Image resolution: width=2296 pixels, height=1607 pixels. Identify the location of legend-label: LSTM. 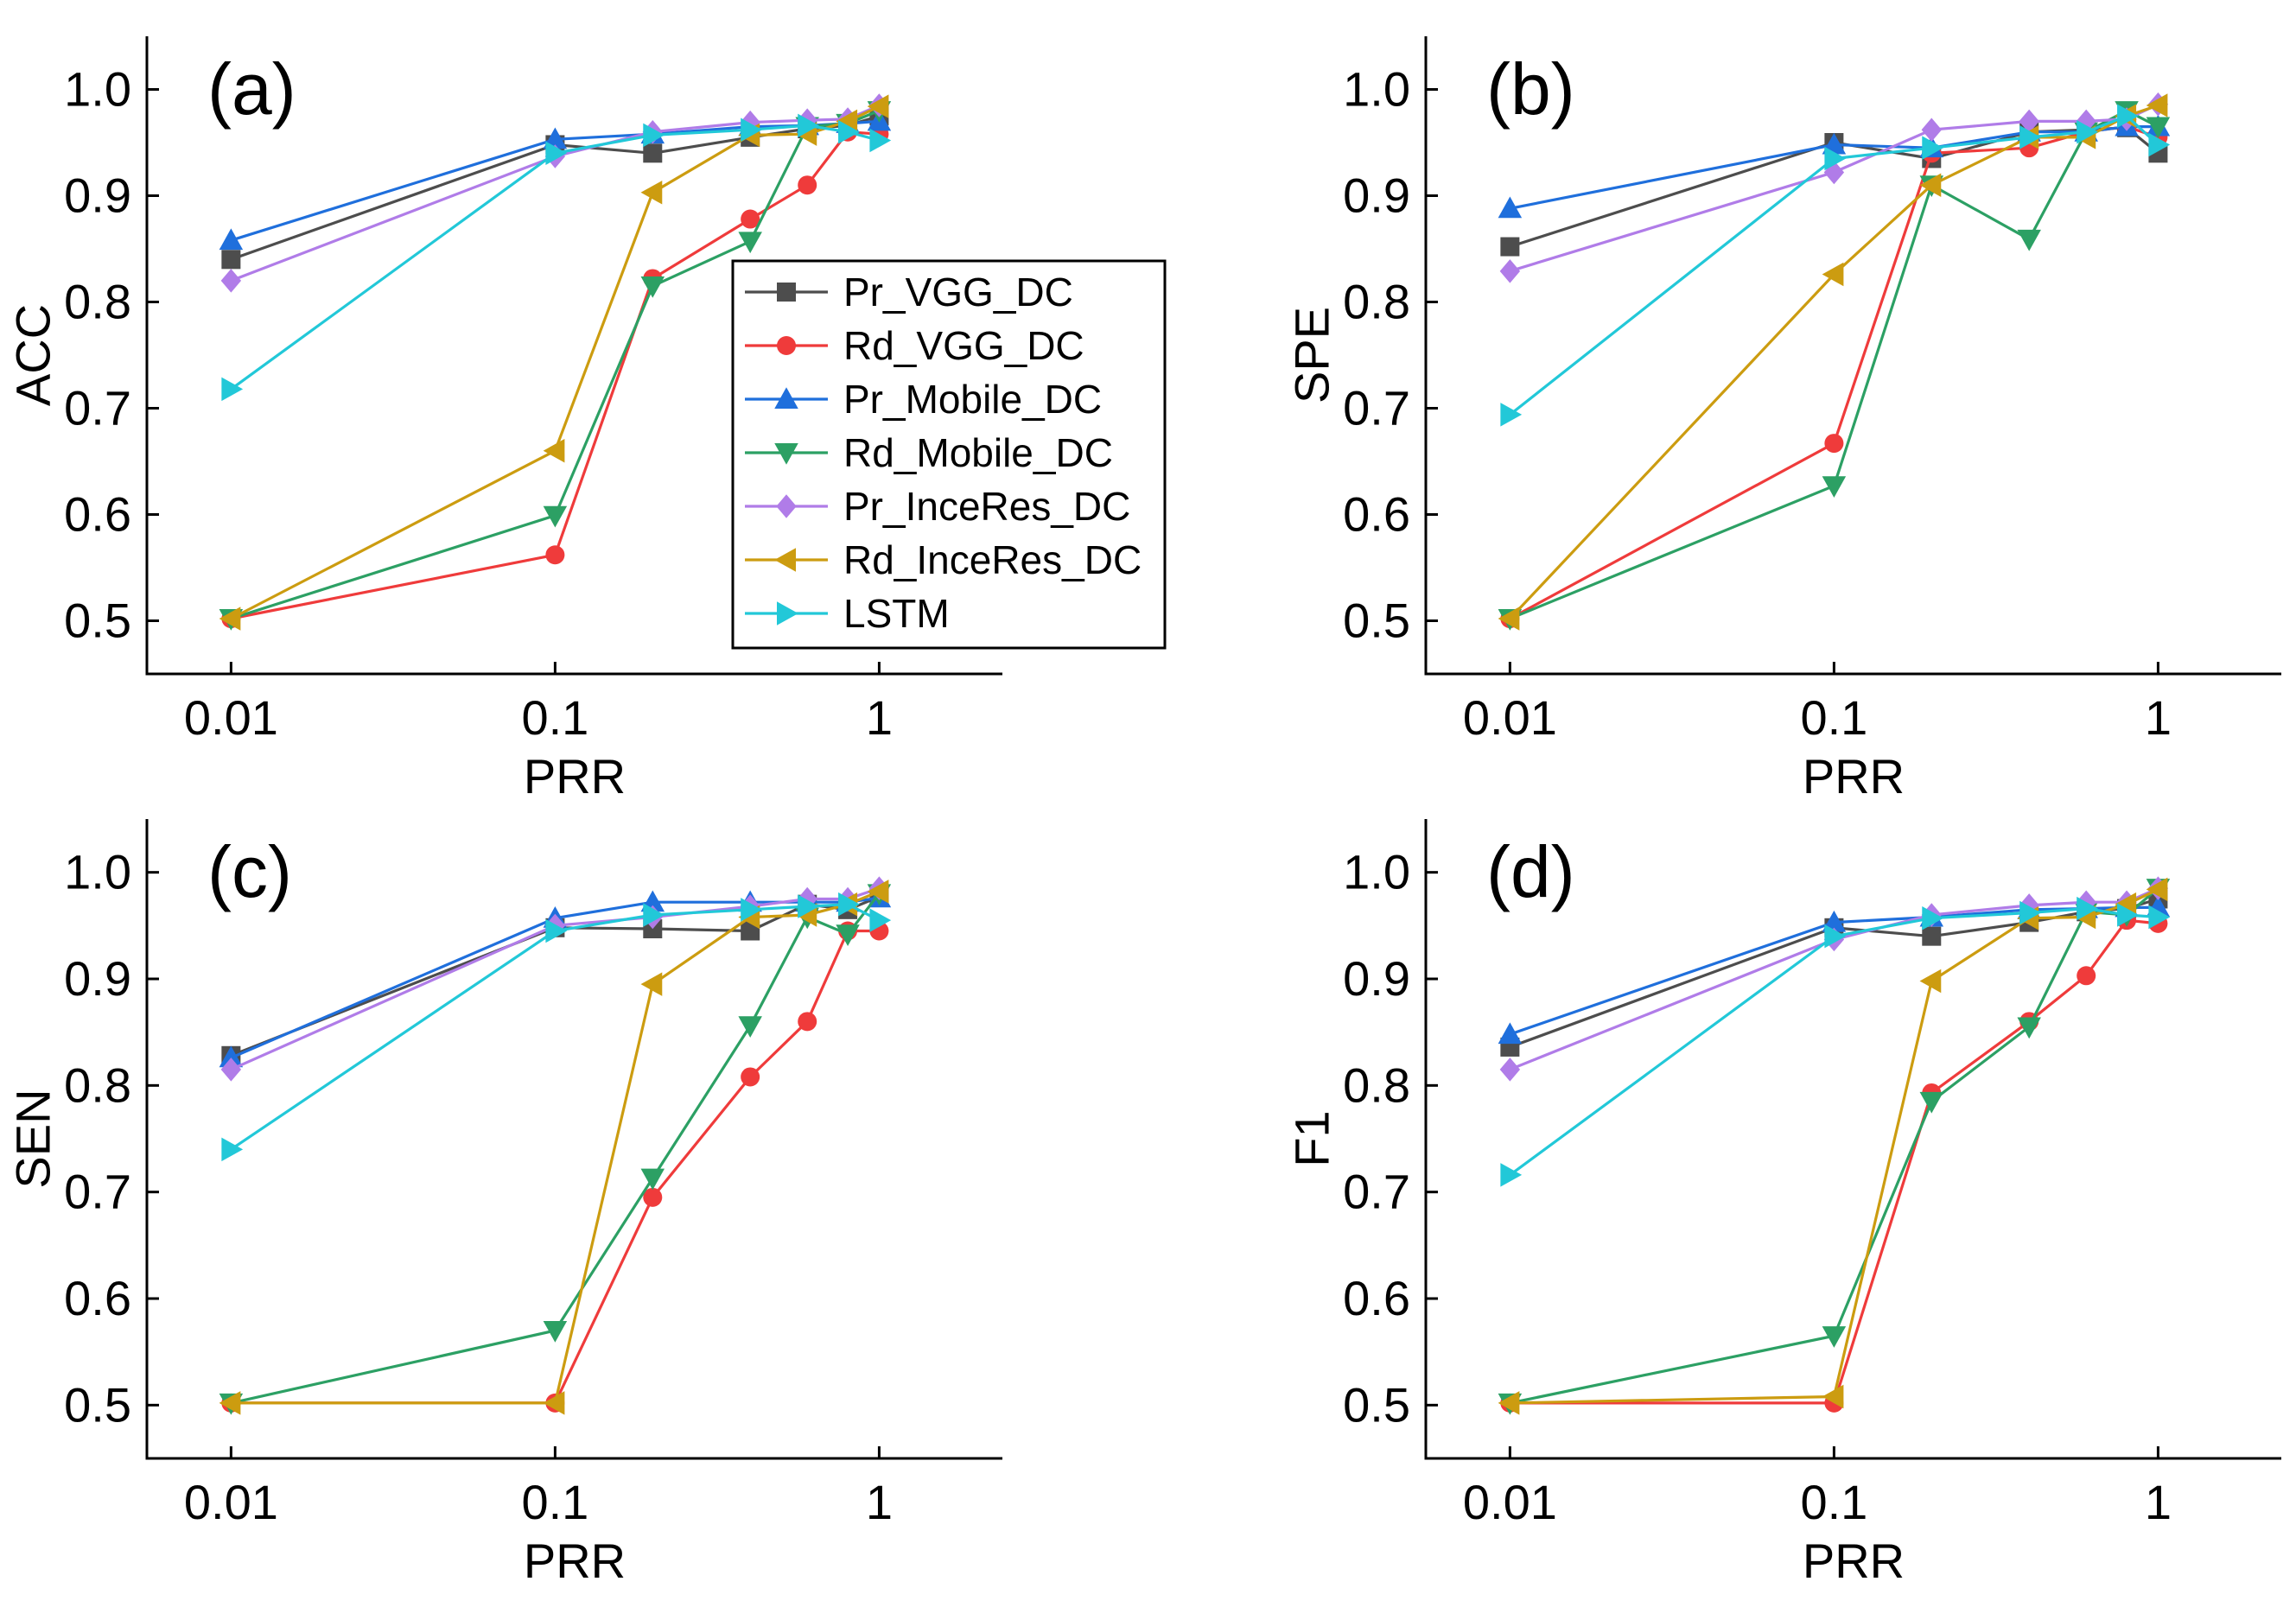
(896, 613).